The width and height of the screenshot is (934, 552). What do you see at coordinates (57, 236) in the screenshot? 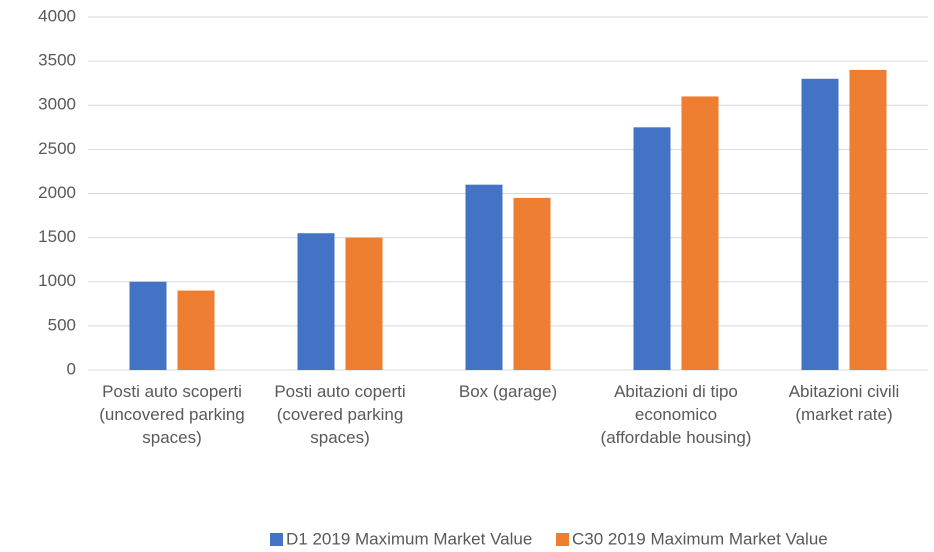
I see `y-tick-label: 1500` at bounding box center [57, 236].